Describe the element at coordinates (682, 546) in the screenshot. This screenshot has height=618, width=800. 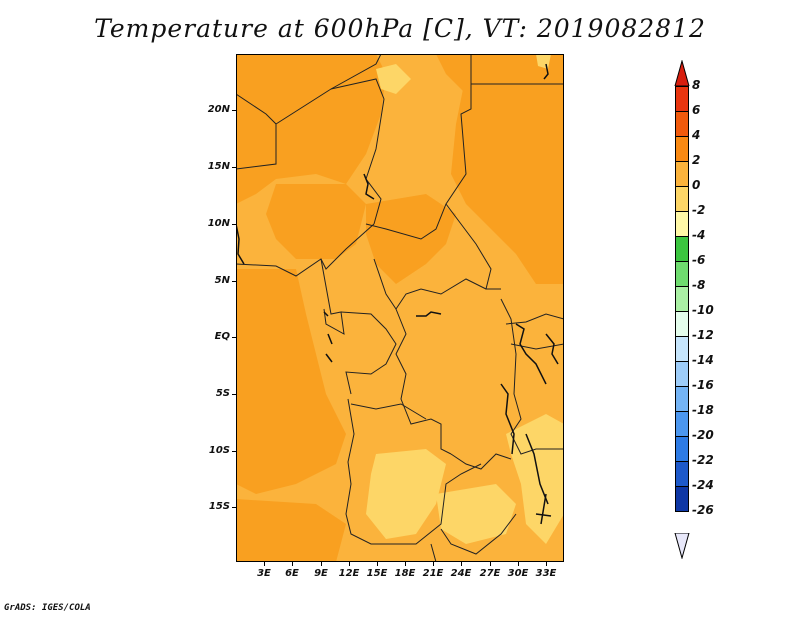
I see `colorbar-bottom-arrow` at that location.